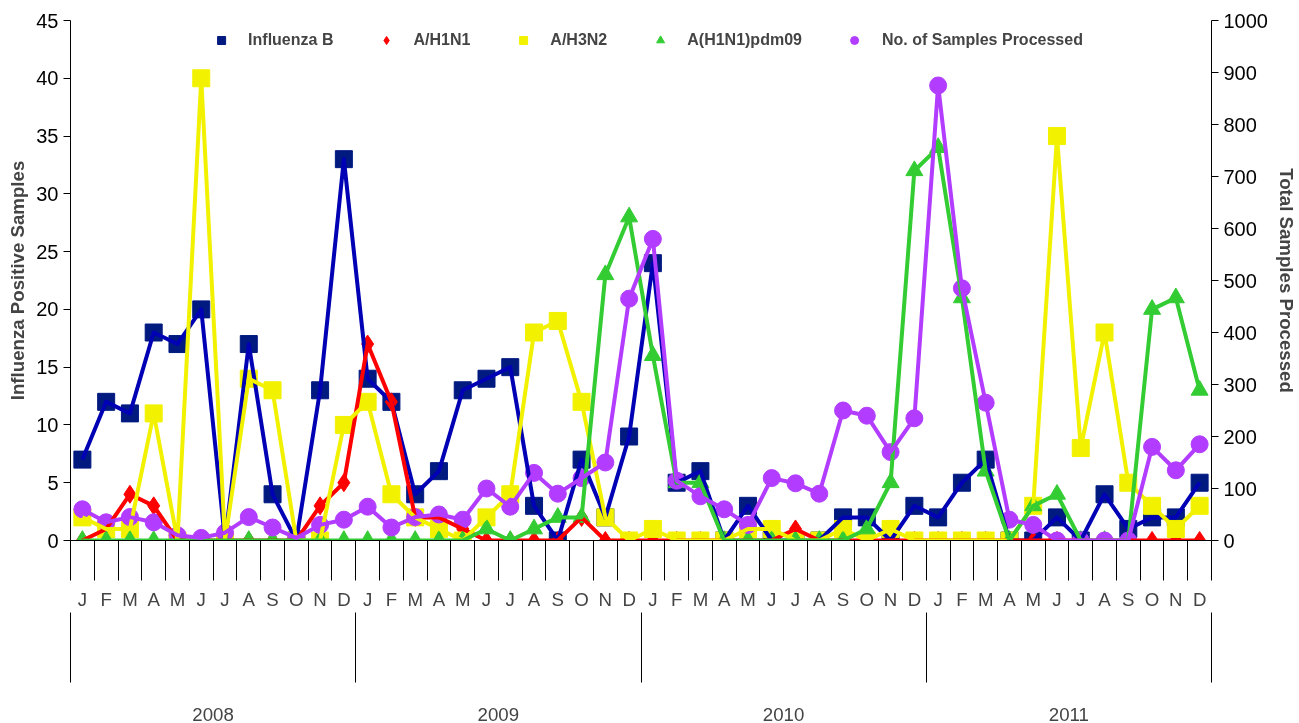  What do you see at coordinates (498, 713) in the screenshot?
I see `text: 2009` at bounding box center [498, 713].